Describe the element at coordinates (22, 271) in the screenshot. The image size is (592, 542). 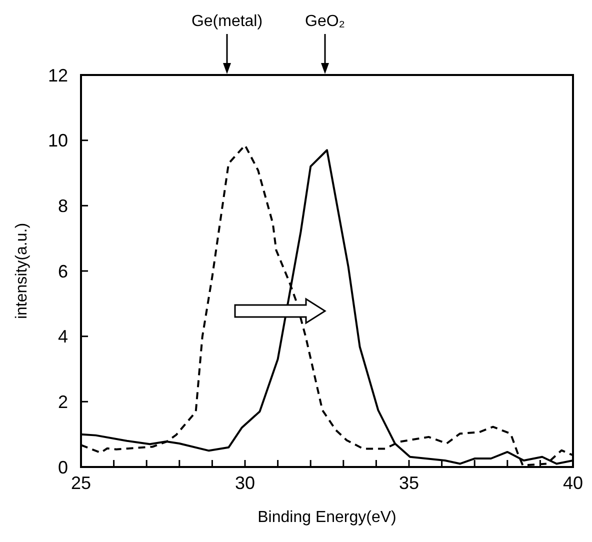
I see `y-axis-title: intensity(a.u.)` at that location.